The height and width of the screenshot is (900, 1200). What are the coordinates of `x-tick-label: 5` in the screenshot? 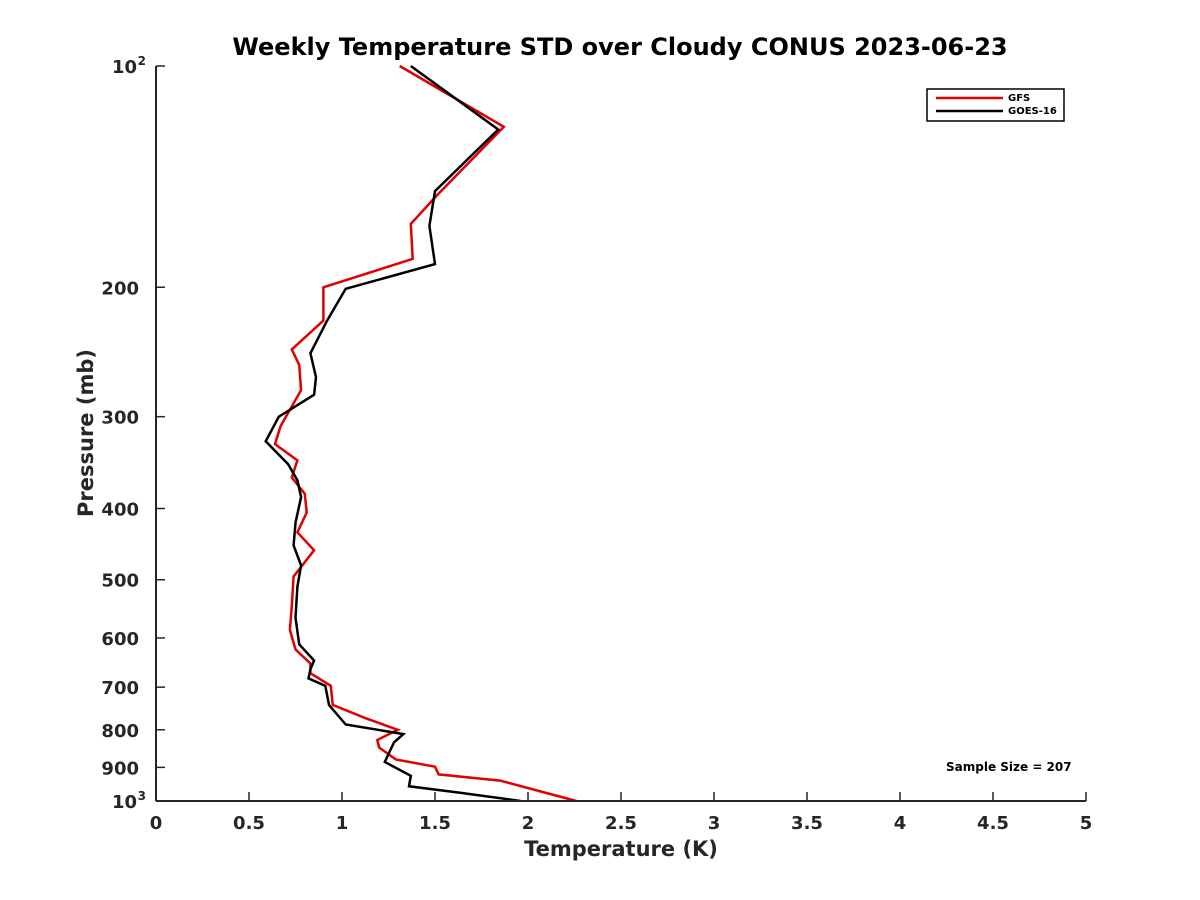 It's located at (1086, 823).